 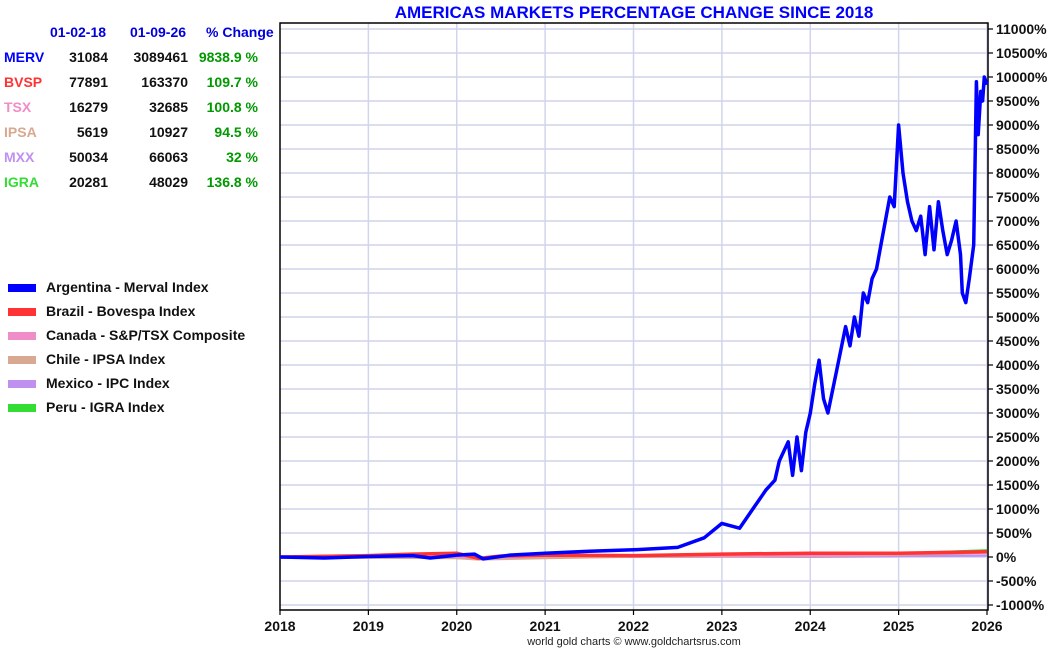 I want to click on y-tick-label: 9000%, so click(x=1018, y=125).